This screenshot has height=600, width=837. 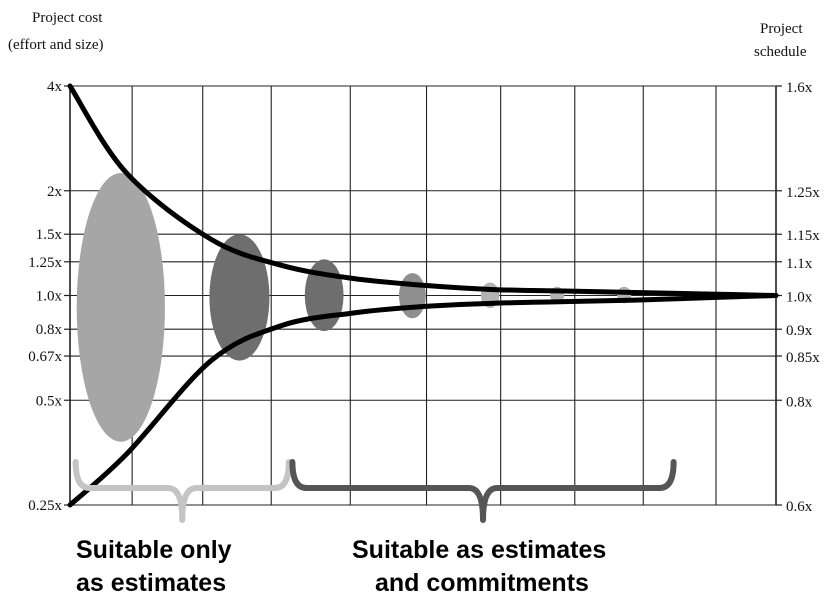 I want to click on right-tick-label: 1.15x, so click(x=803, y=236).